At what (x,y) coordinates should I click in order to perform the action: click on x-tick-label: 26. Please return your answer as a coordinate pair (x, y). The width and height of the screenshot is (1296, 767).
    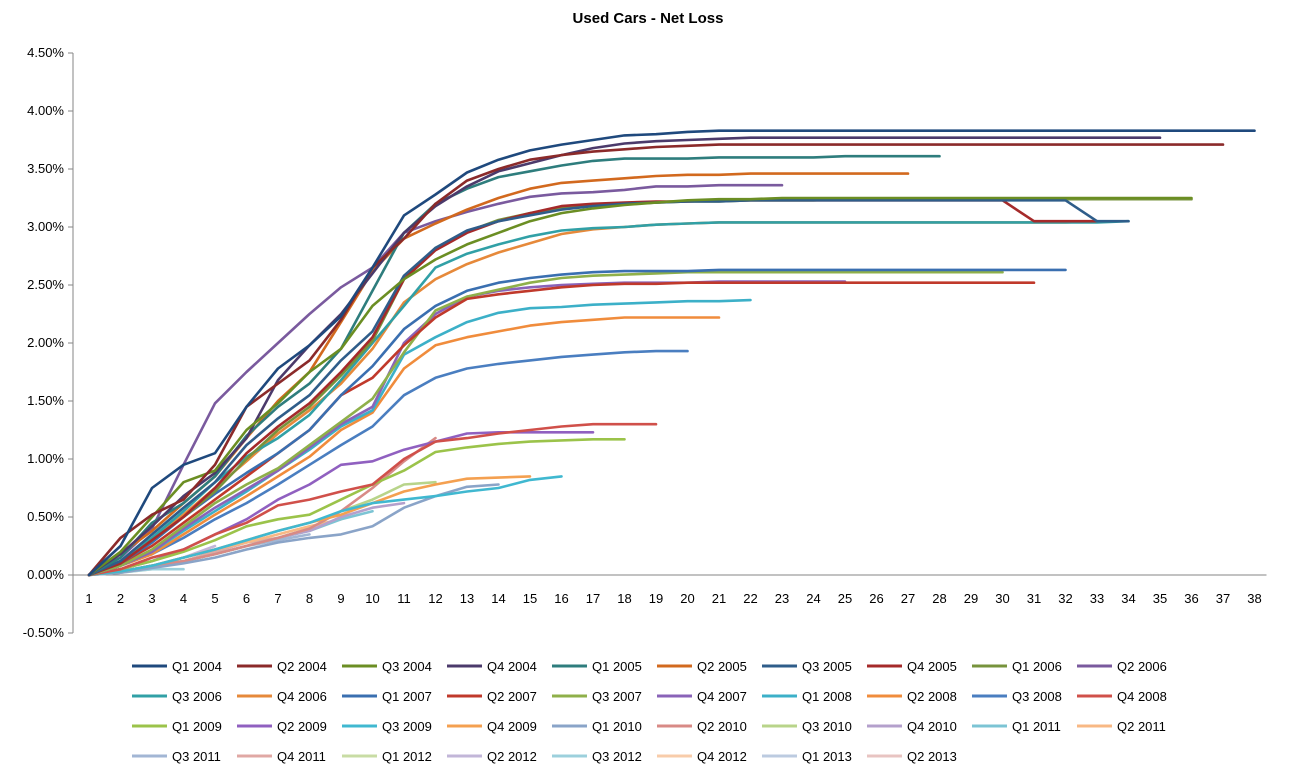
    Looking at the image, I should click on (876, 598).